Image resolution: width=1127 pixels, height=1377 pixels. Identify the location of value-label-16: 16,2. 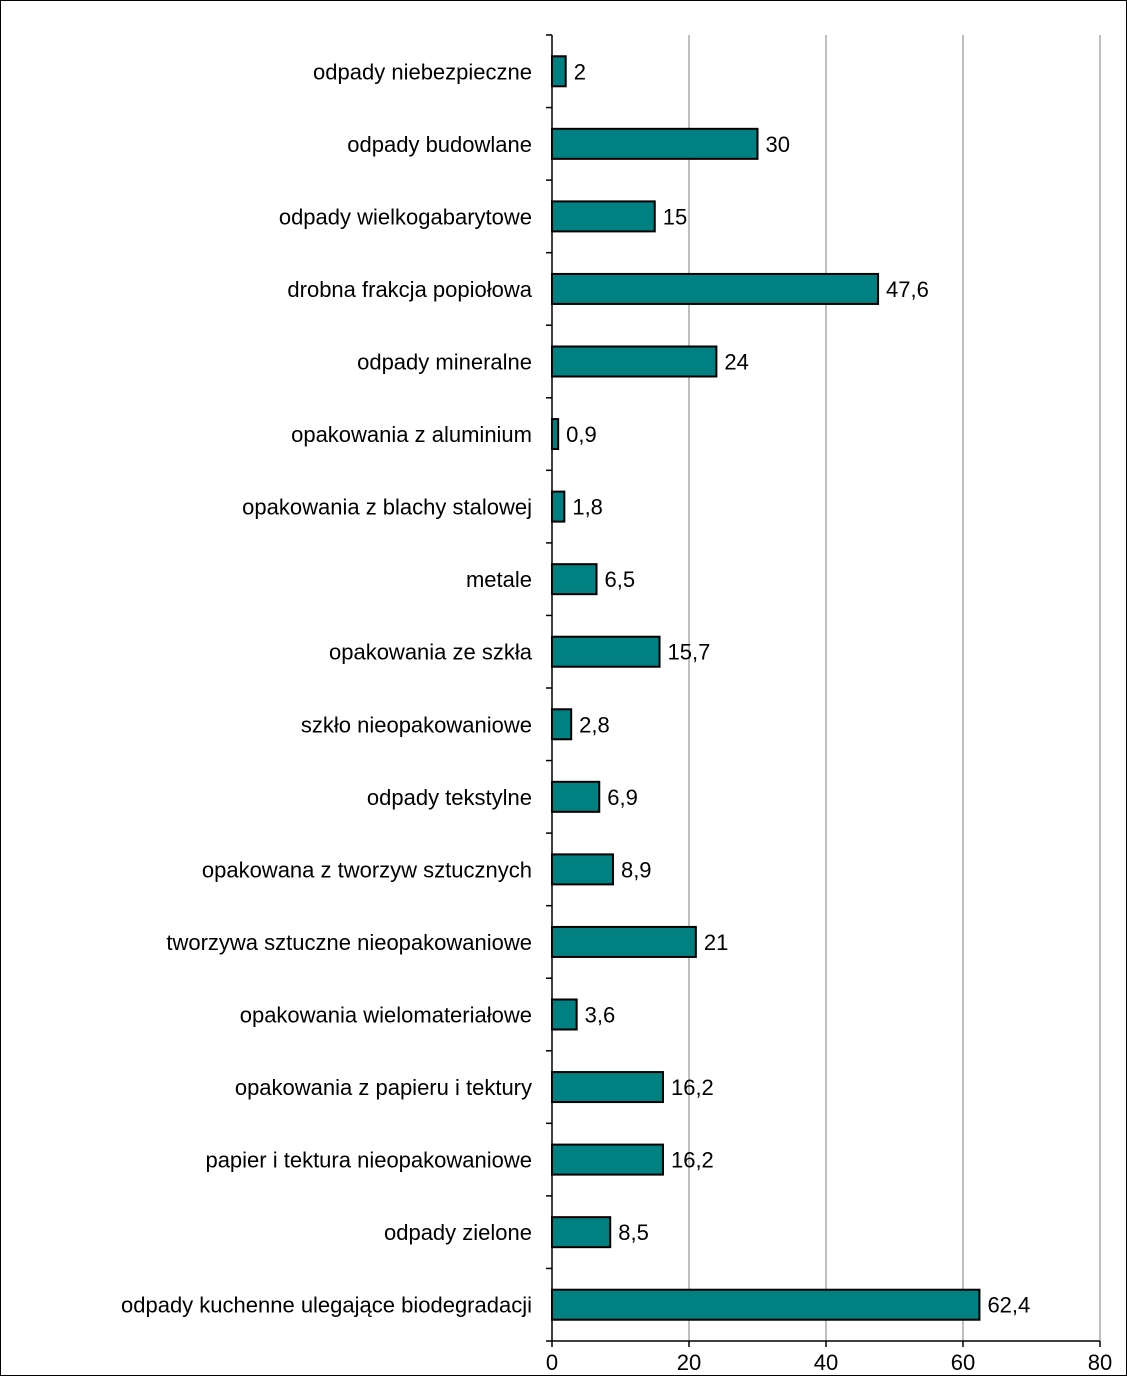
(692, 1160).